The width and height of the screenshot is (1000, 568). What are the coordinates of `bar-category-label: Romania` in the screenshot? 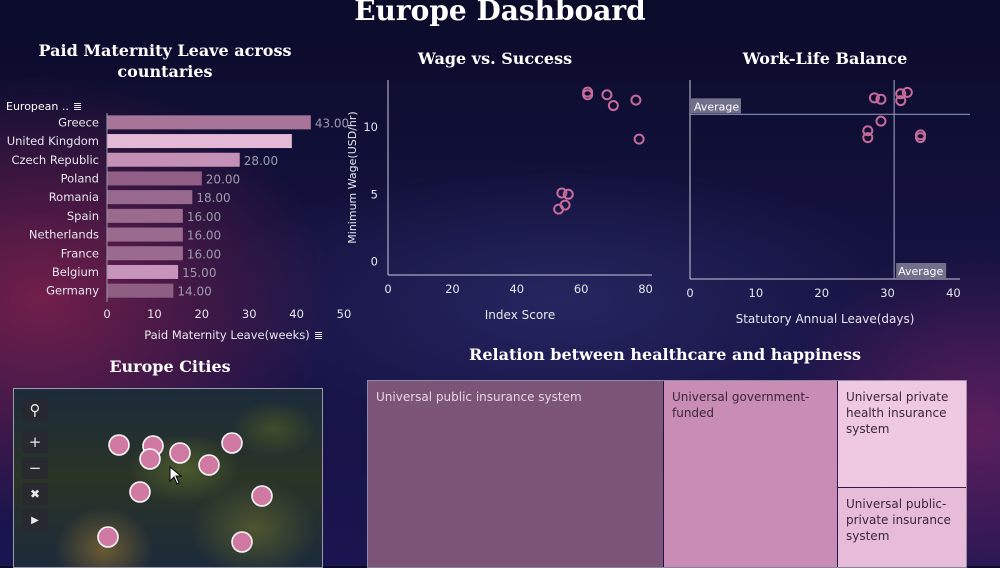 It's located at (74, 197).